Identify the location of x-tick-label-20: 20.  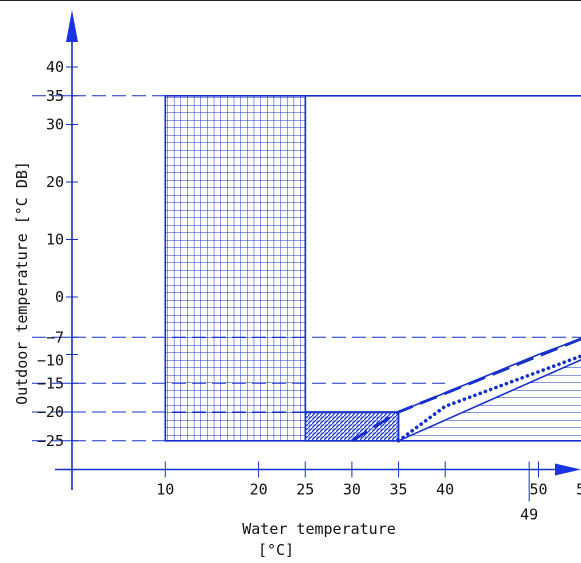
(259, 490).